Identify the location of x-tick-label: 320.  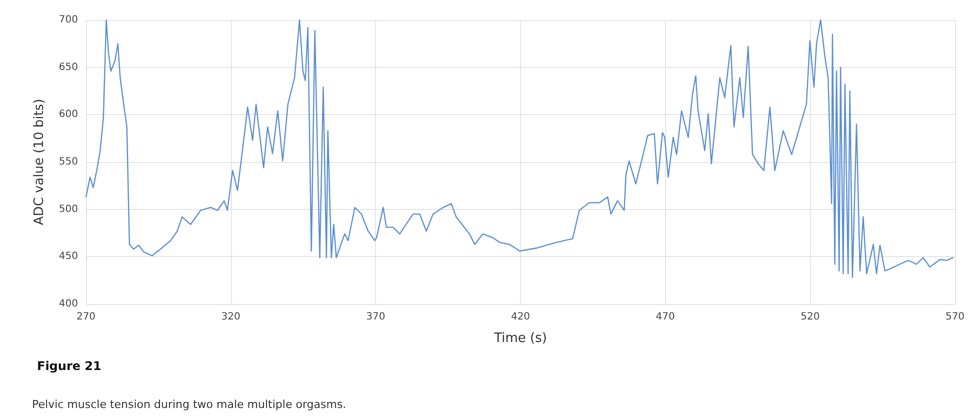
(230, 317).